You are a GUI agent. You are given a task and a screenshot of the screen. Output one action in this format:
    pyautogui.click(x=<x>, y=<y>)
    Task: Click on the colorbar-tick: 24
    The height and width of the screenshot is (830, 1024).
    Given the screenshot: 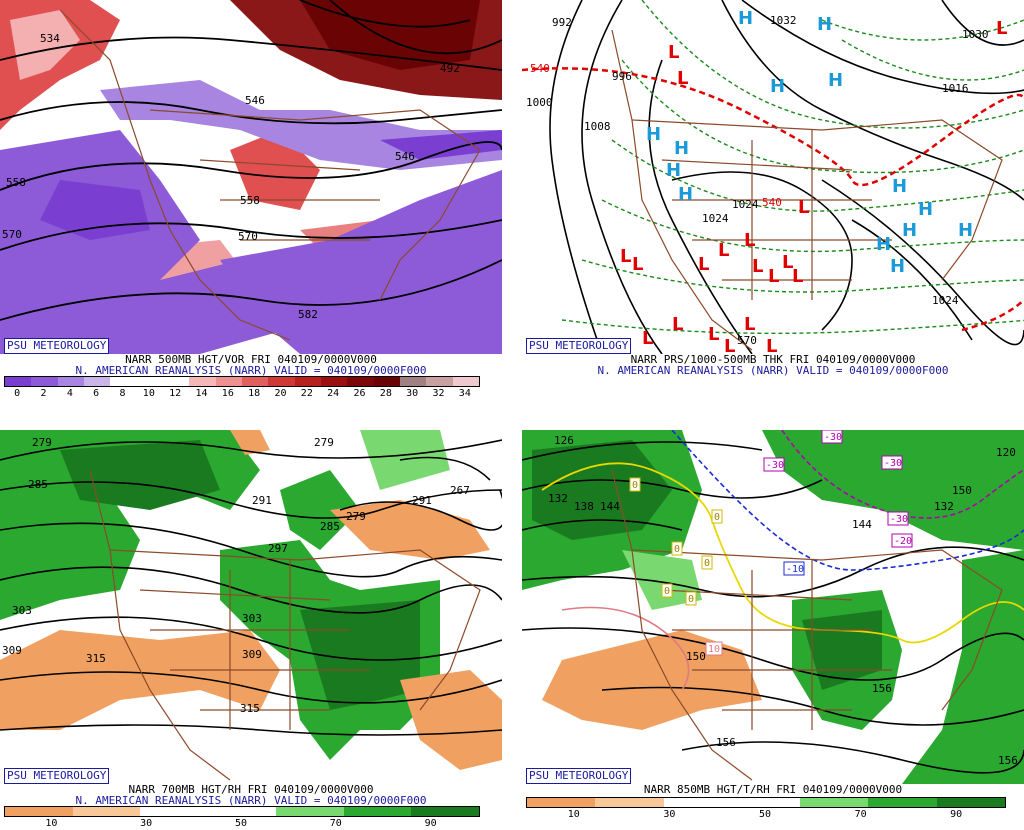 What is the action you would take?
    pyautogui.click(x=333, y=393)
    